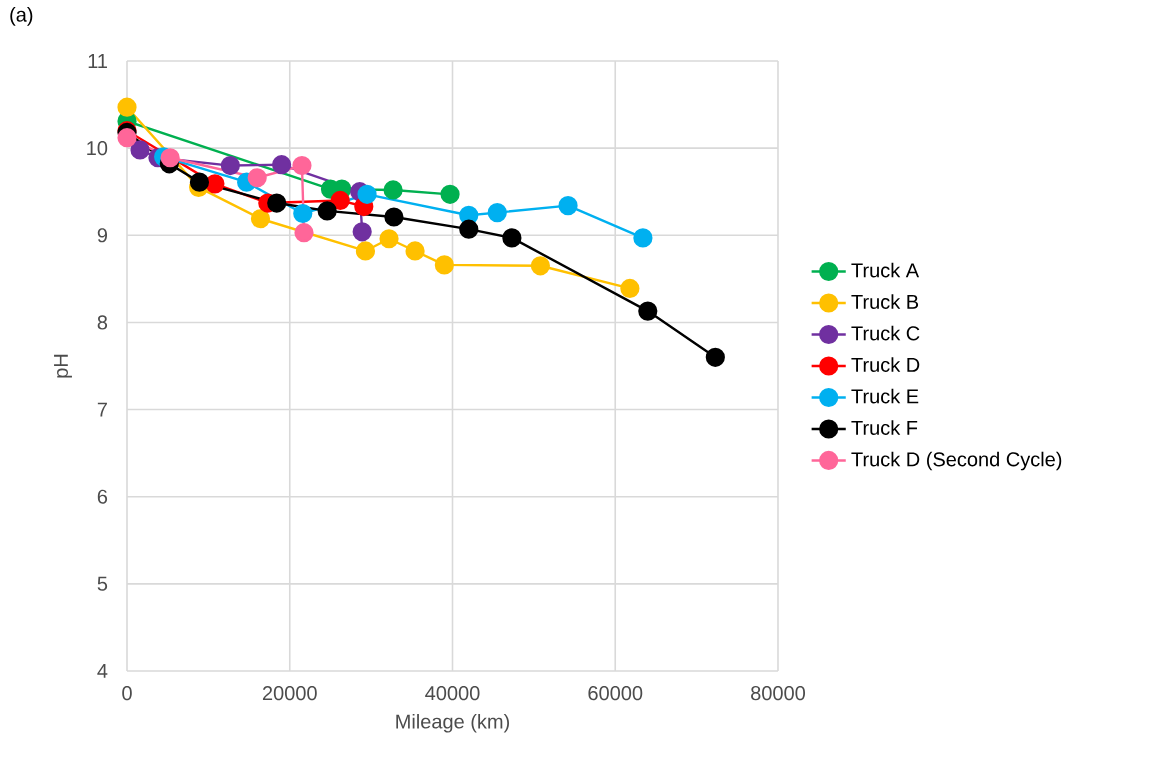  What do you see at coordinates (97, 148) in the screenshot?
I see `y-tick-label: 10` at bounding box center [97, 148].